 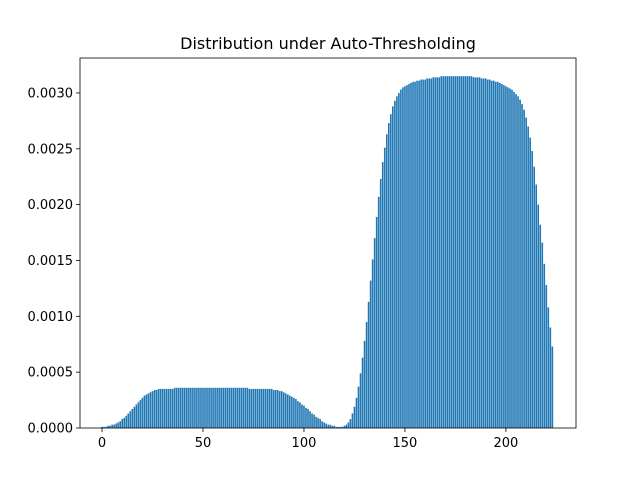 I want to click on y-tick-label: 0.0010, so click(x=51, y=317).